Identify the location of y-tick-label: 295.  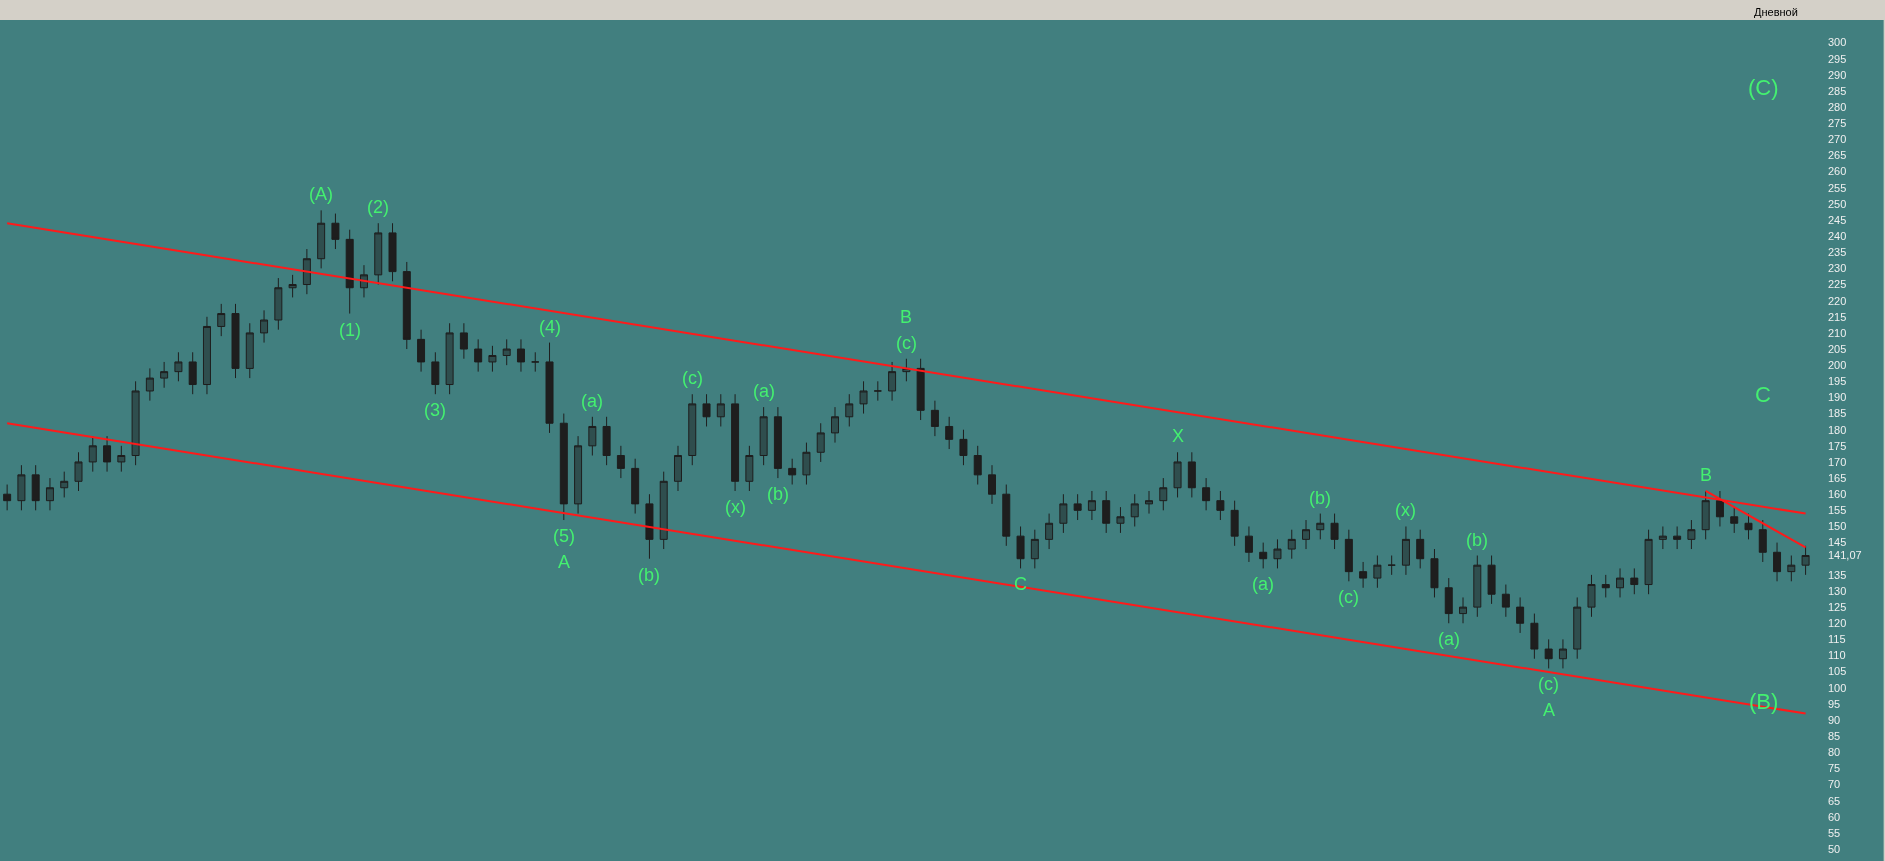
(1837, 58).